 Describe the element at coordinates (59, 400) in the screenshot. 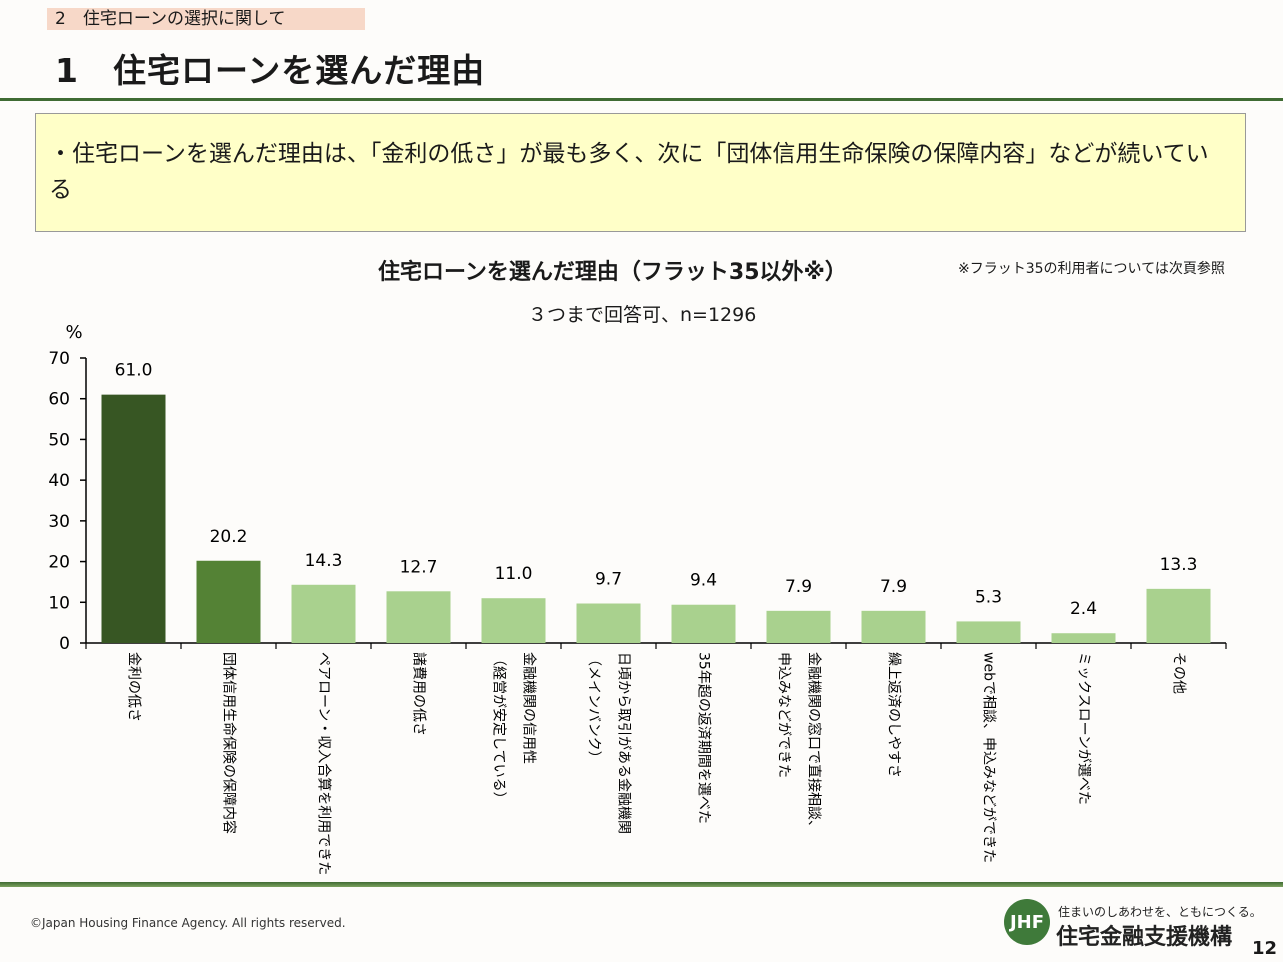

I see `y-tick-label: 60` at that location.